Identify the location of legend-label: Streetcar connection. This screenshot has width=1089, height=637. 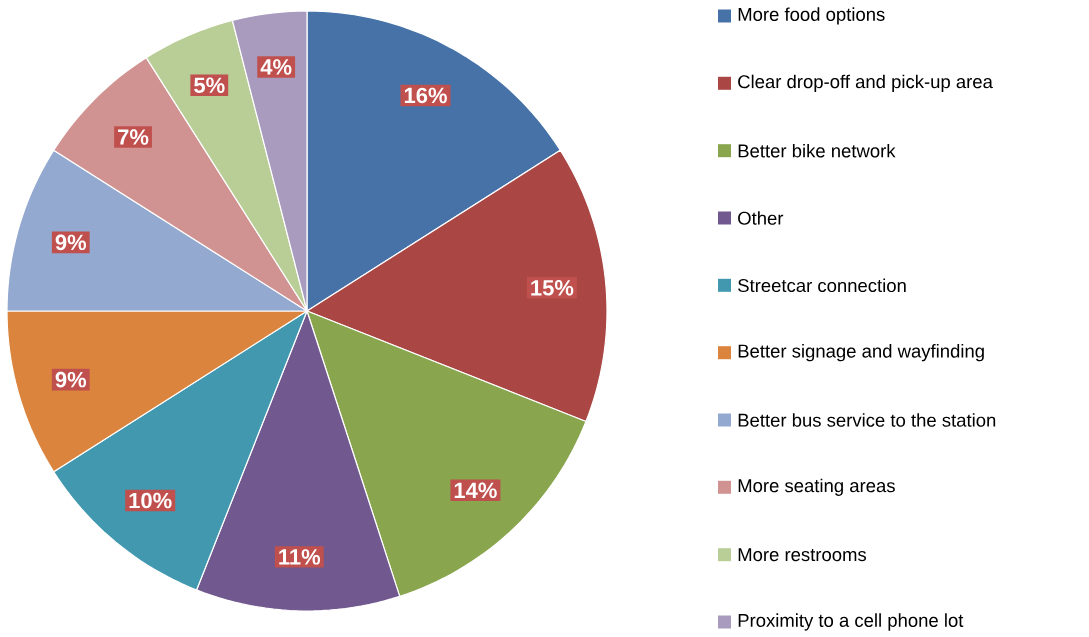
(822, 285).